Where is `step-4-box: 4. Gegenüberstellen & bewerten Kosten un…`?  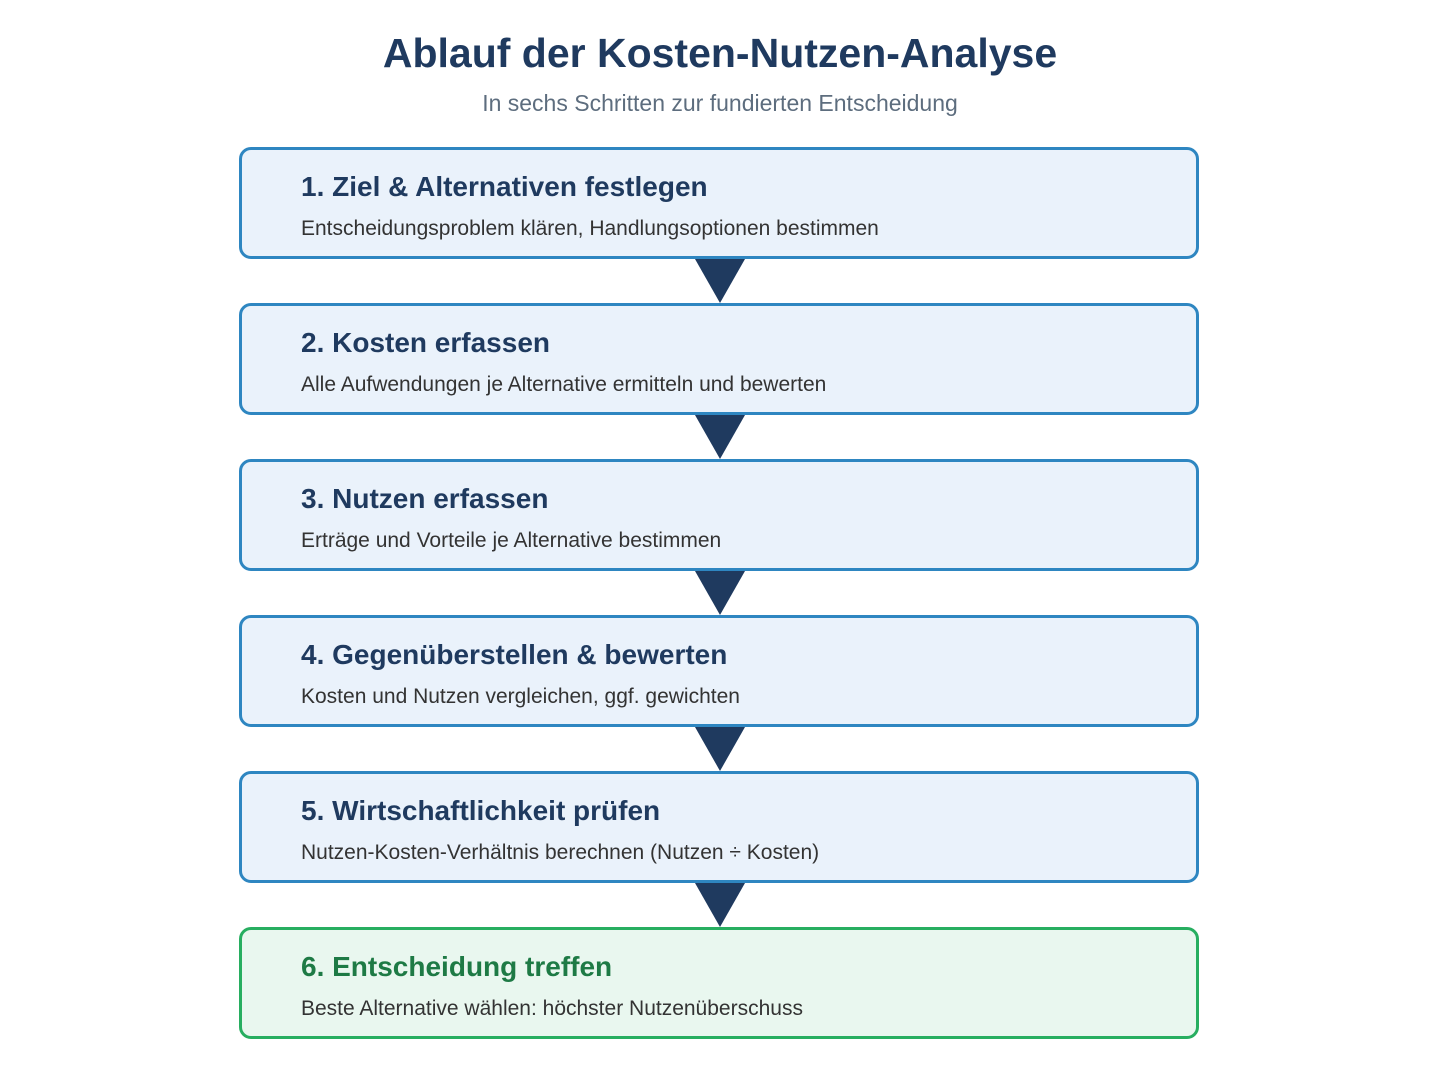 step-4-box: 4. Gegenüberstellen & bewerten Kosten un… is located at coordinates (719, 671).